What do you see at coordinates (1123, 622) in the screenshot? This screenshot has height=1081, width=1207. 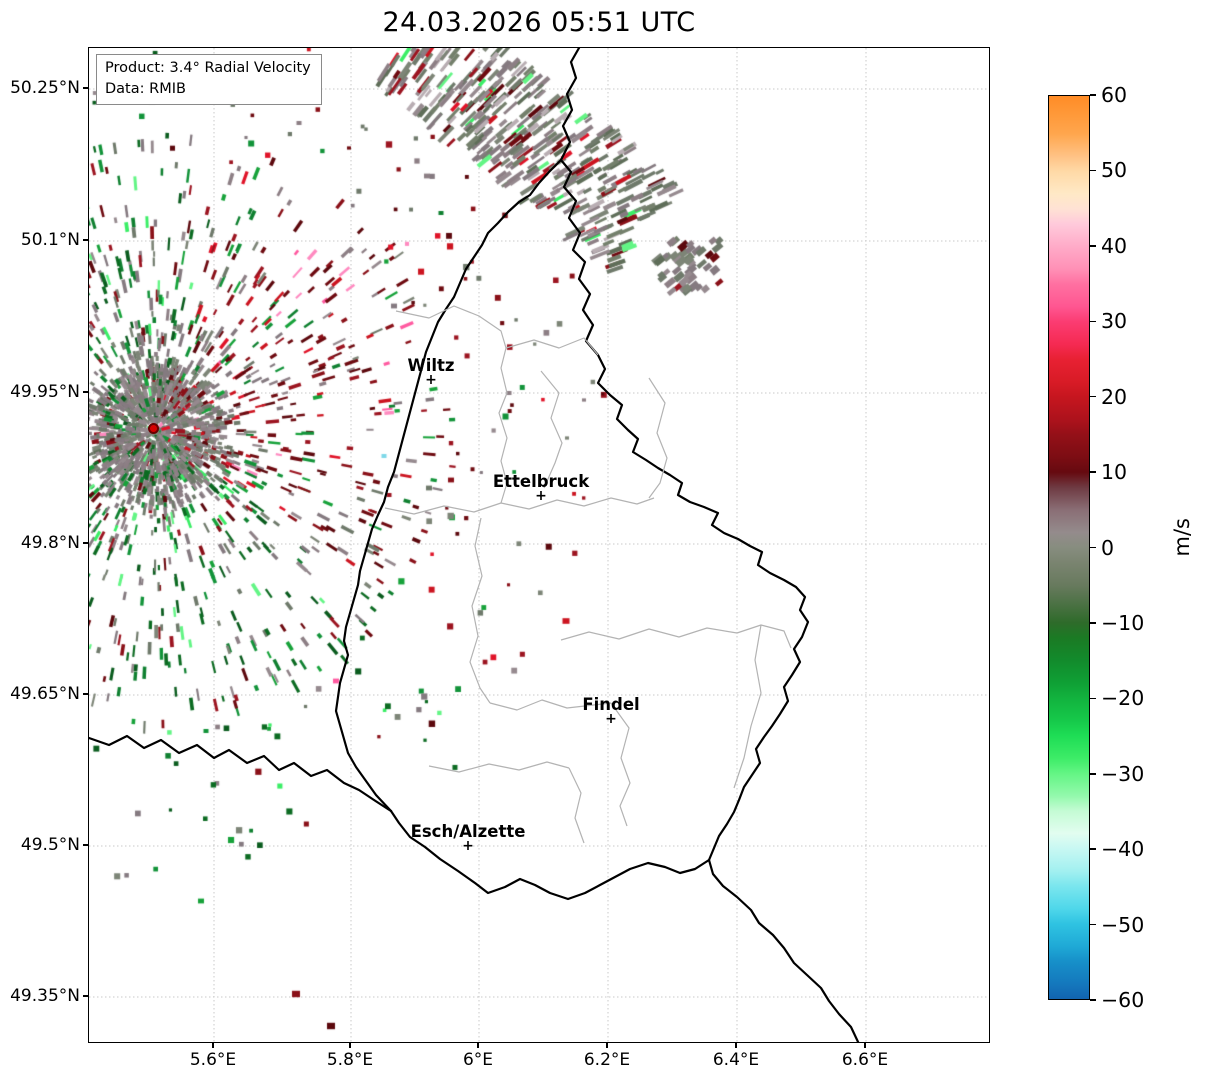 I see `colorbar-tick-label: −10` at bounding box center [1123, 622].